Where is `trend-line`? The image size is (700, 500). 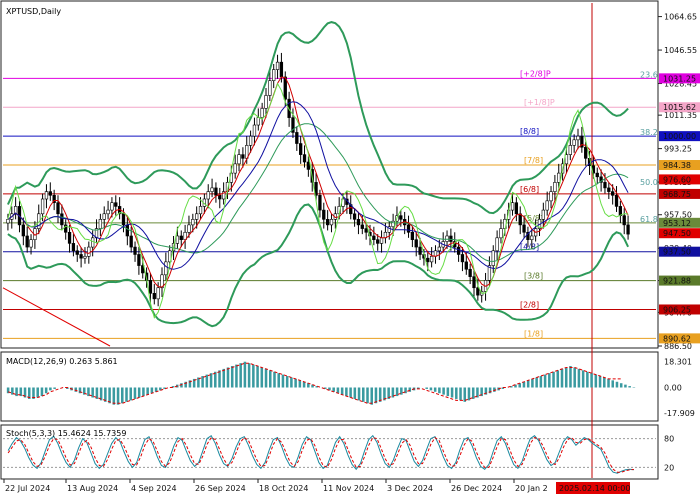 trend-line is located at coordinates (56, 317).